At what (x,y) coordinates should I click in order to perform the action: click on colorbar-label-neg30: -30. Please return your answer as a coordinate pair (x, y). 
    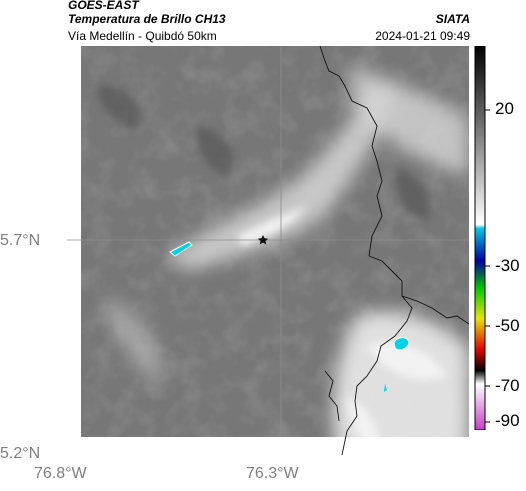
    Looking at the image, I should click on (507, 265).